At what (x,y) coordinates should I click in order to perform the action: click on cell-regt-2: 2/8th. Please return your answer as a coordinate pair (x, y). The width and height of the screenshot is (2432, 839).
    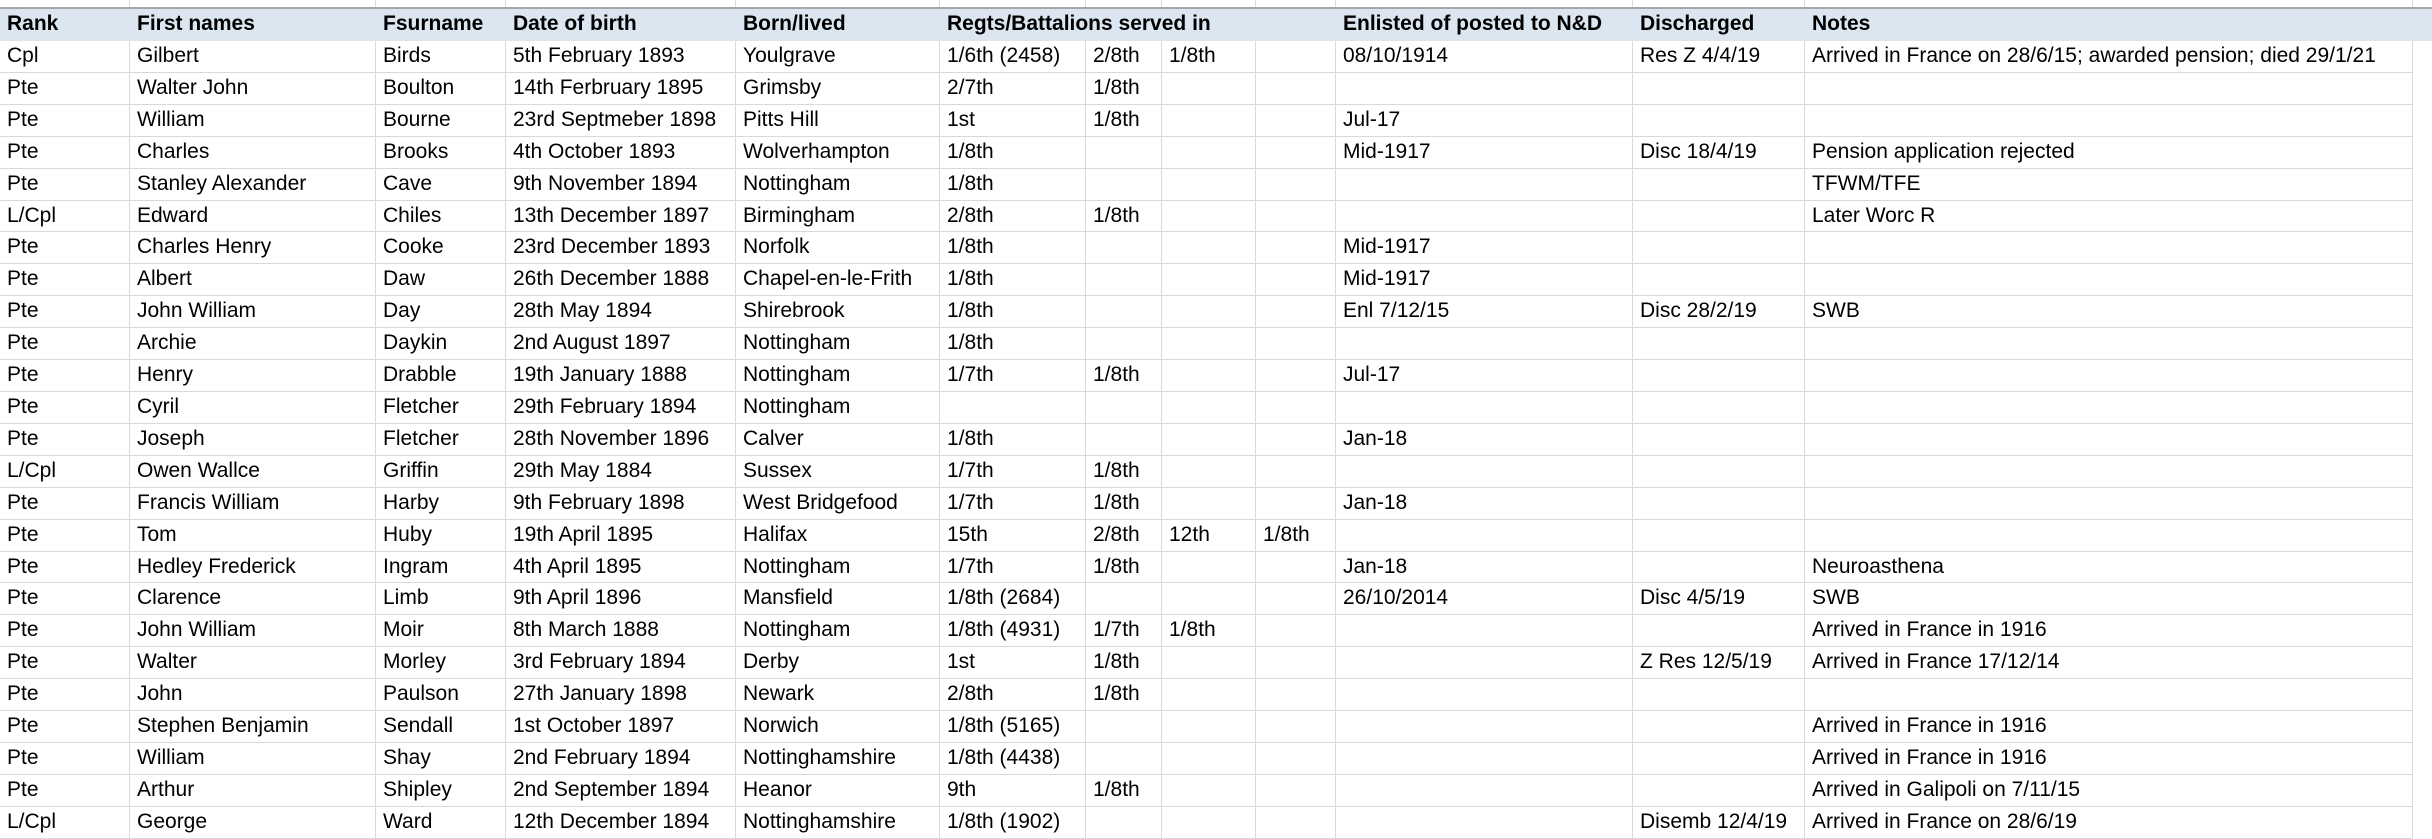
    Looking at the image, I should click on (1124, 57).